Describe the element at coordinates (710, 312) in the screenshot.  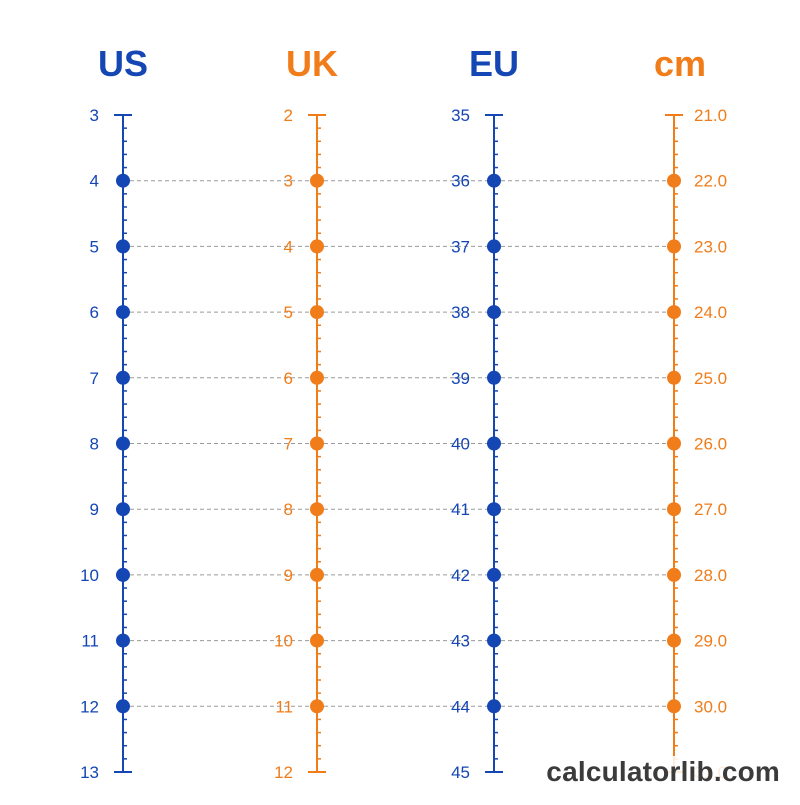
I see `tick-label: 24.0` at that location.